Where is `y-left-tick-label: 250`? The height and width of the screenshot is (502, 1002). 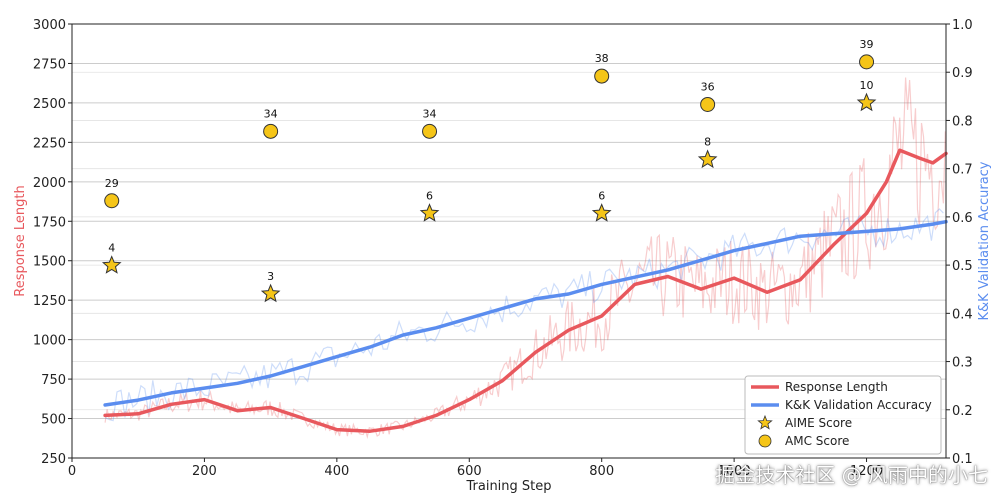 y-left-tick-label: 250 is located at coordinates (53, 459).